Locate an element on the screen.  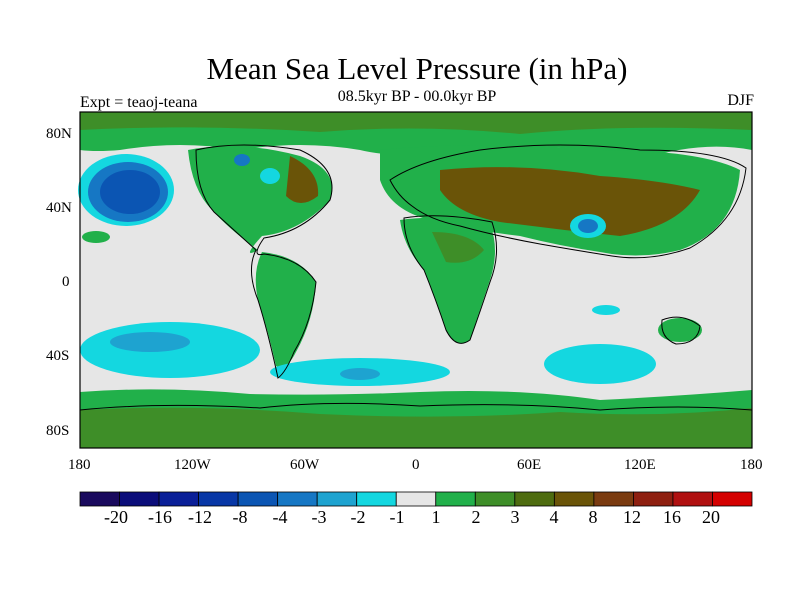
lon-label-60e: 60E is located at coordinates (529, 465).